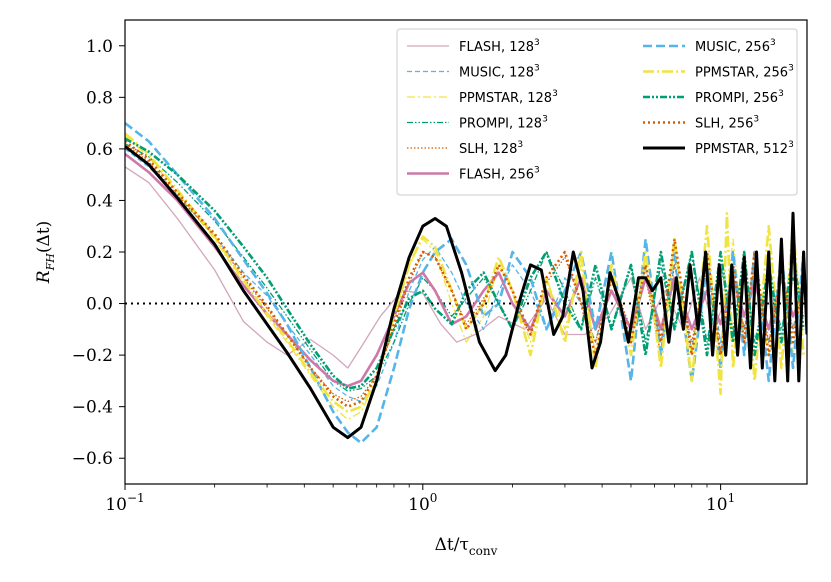 Image resolution: width=831 pixels, height=582 pixels. Describe the element at coordinates (499, 46) in the screenshot. I see `legend-label: FLASH, 1283` at that location.